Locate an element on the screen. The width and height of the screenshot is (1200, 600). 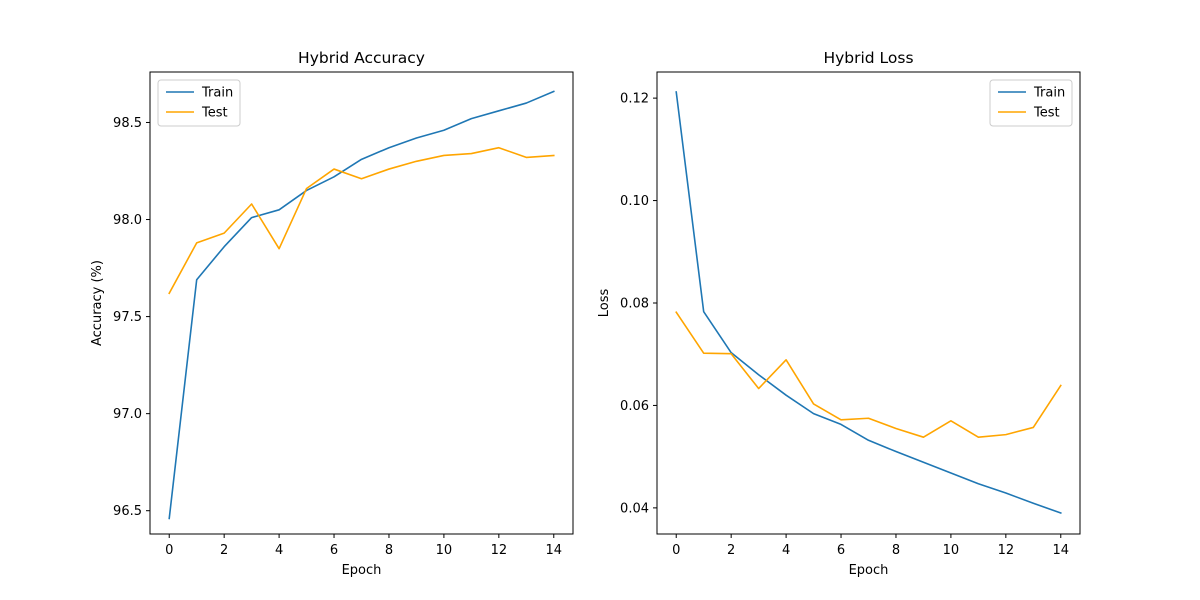
loss-y-tick-label: 0.12 is located at coordinates (634, 99).